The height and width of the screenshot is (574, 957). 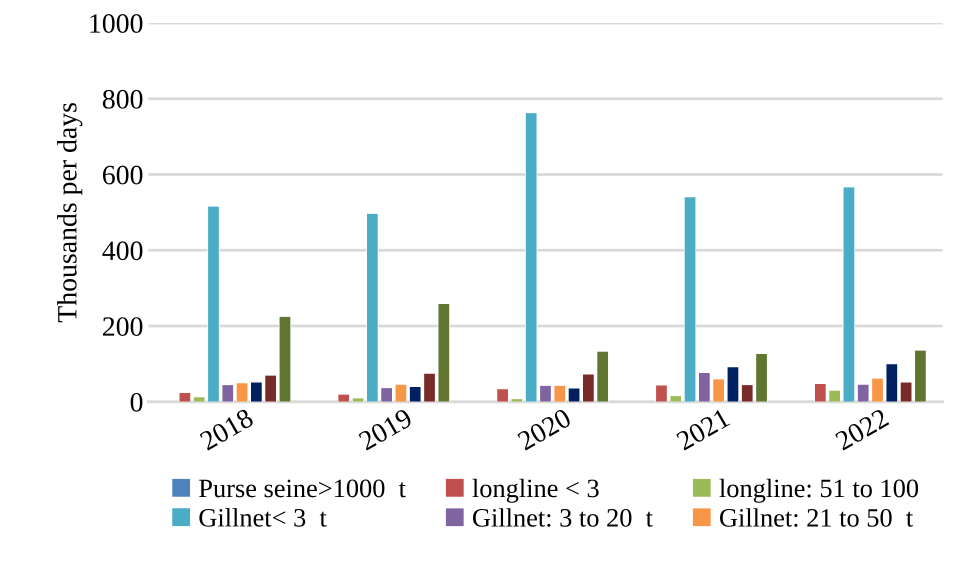 What do you see at coordinates (702, 429) in the screenshot?
I see `x-tick-label: 2021` at bounding box center [702, 429].